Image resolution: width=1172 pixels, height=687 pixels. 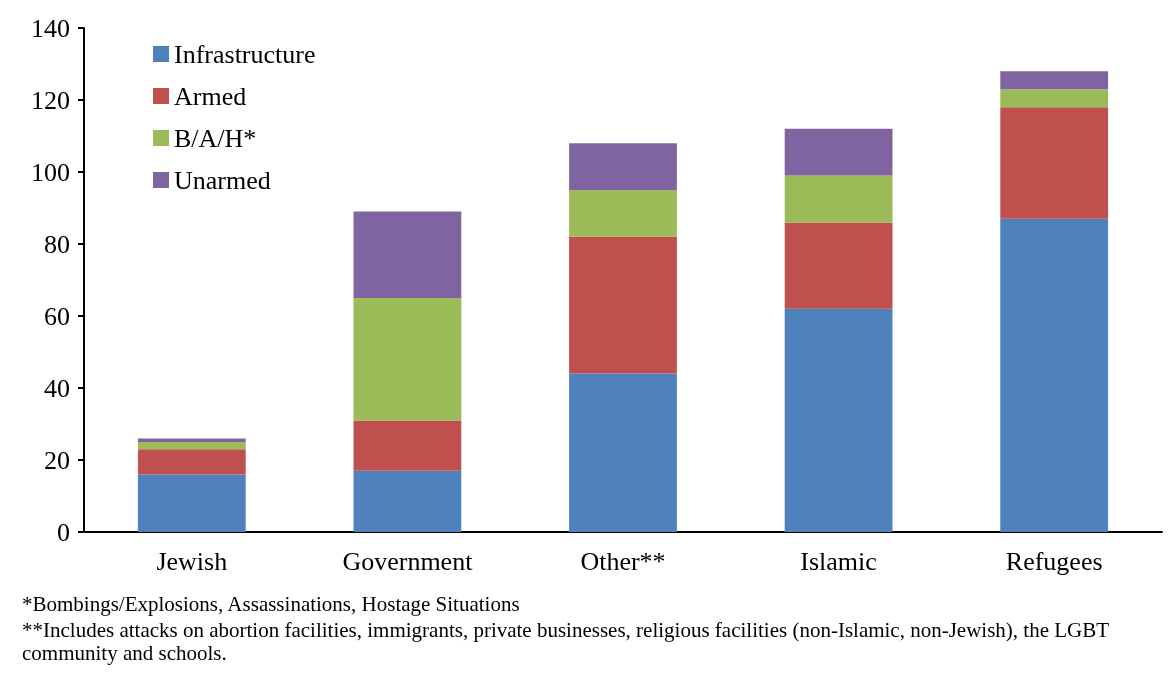 I want to click on legend-label: B/A/H*, so click(x=215, y=138).